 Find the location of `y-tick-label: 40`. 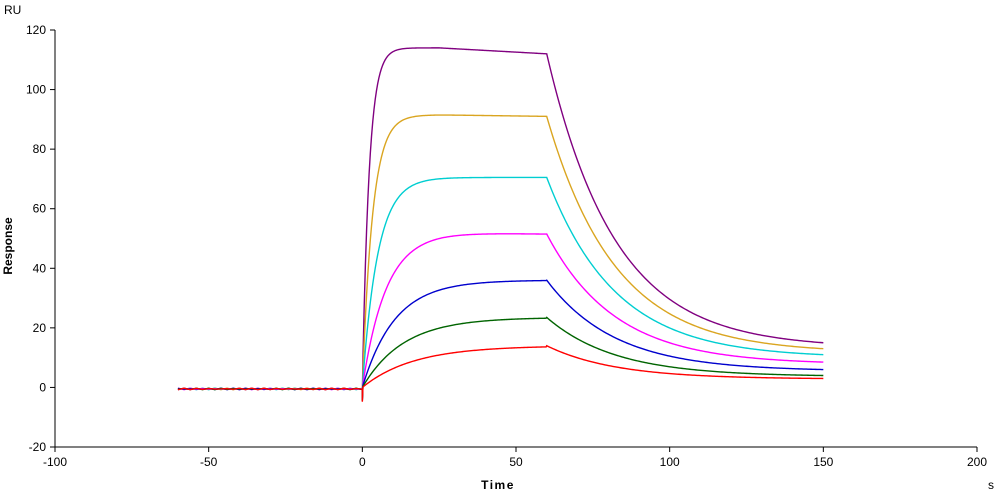

y-tick-label: 40 is located at coordinates (40, 268).